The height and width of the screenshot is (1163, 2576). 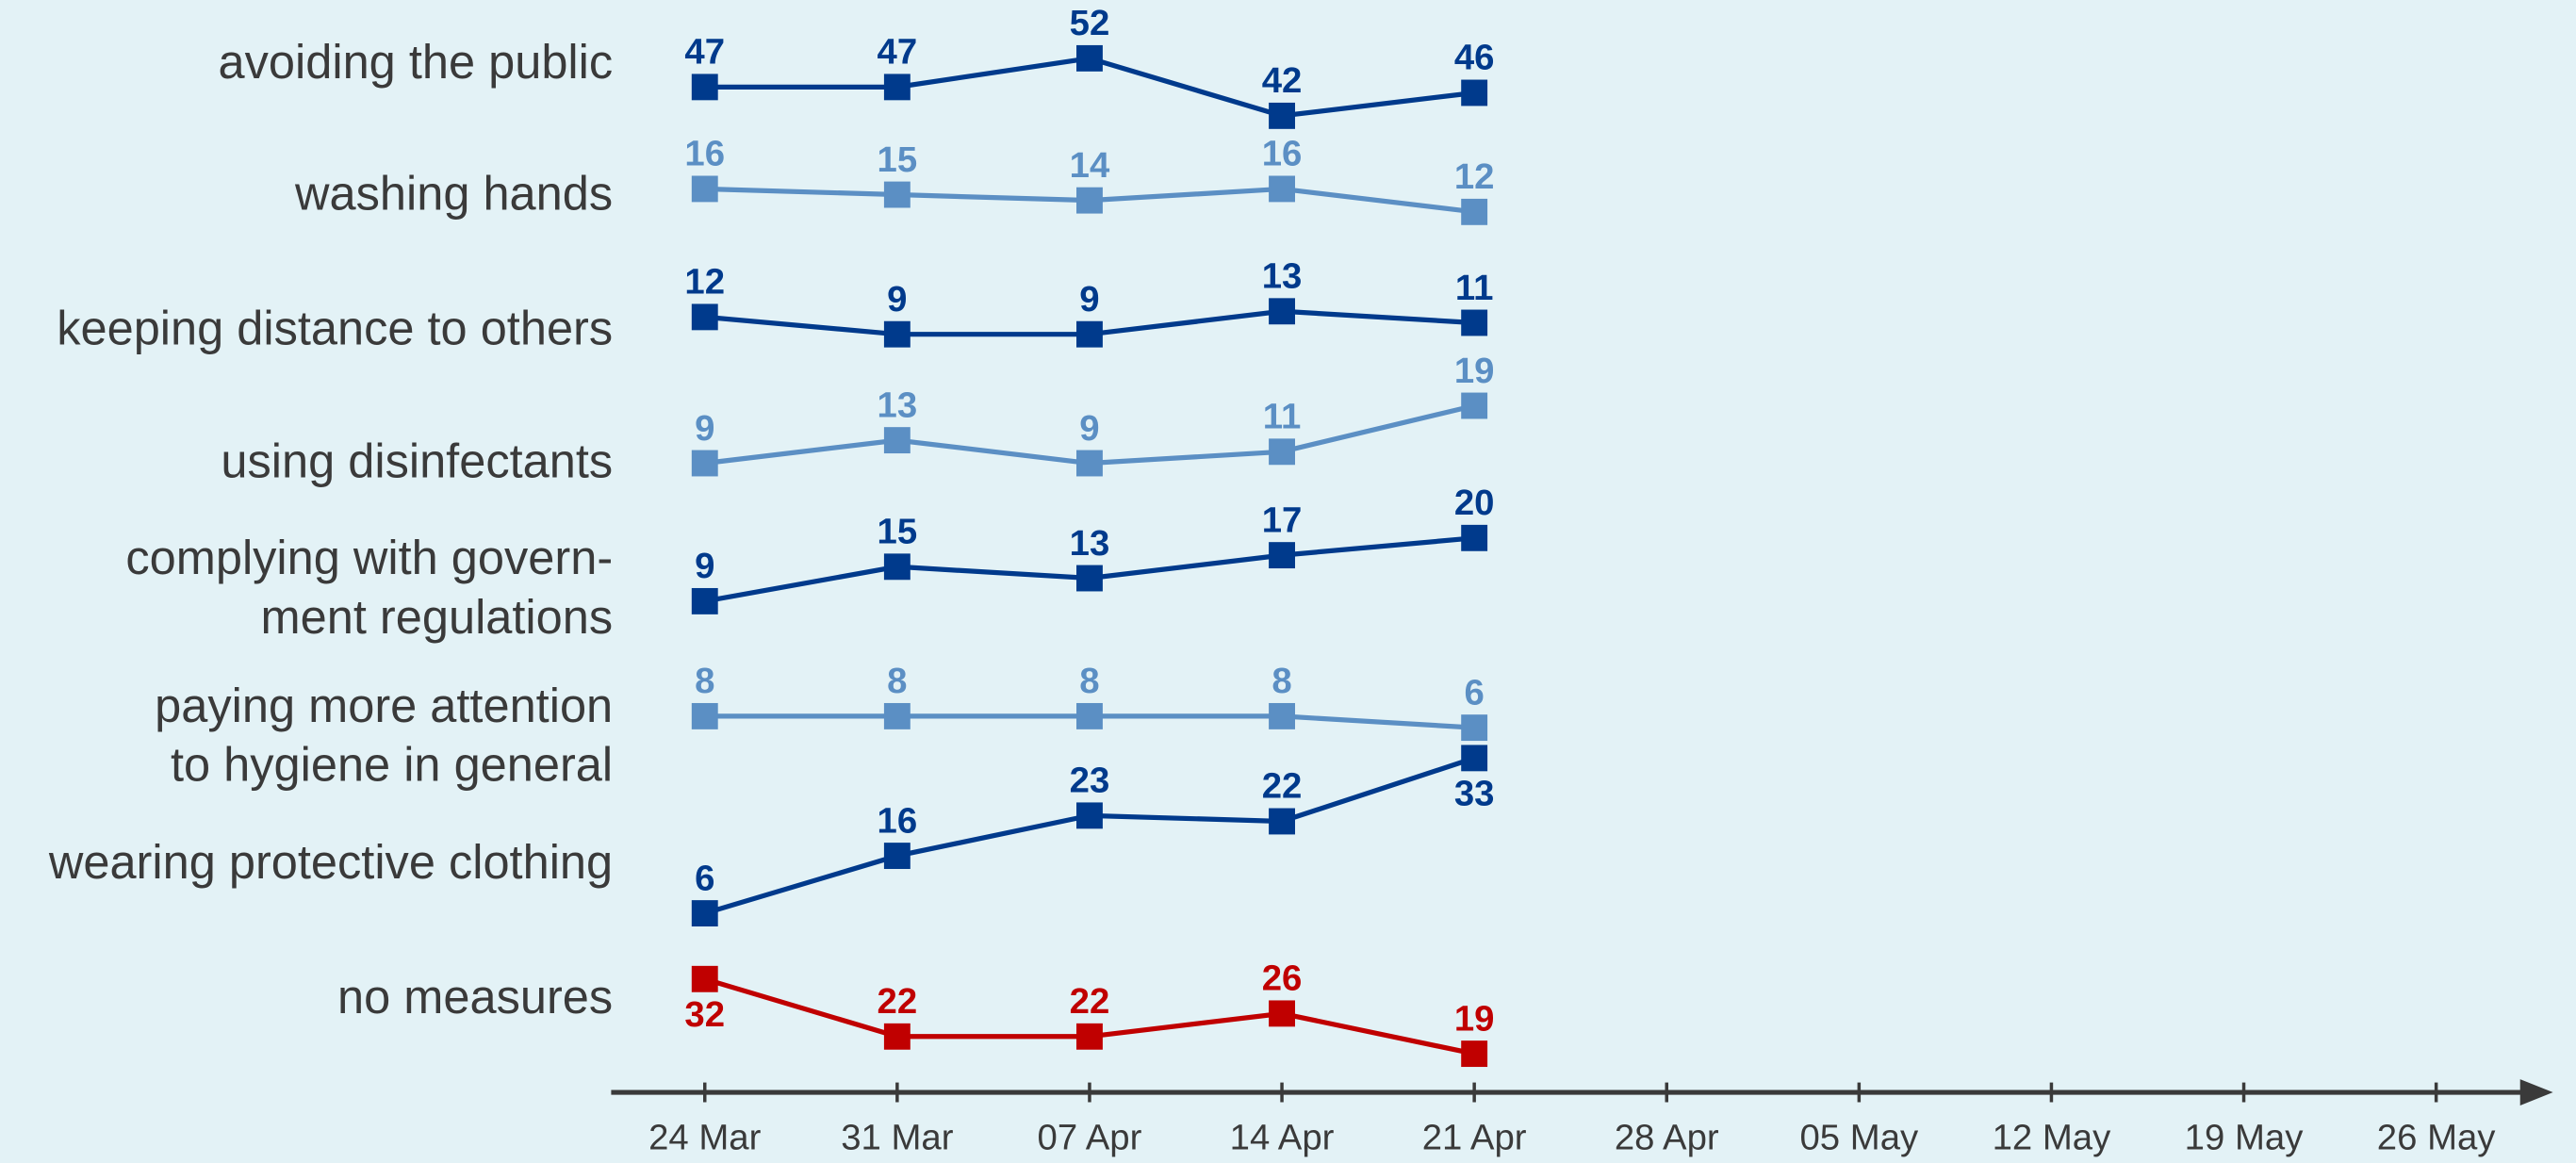 What do you see at coordinates (1474, 58) in the screenshot?
I see `data-label: 46` at bounding box center [1474, 58].